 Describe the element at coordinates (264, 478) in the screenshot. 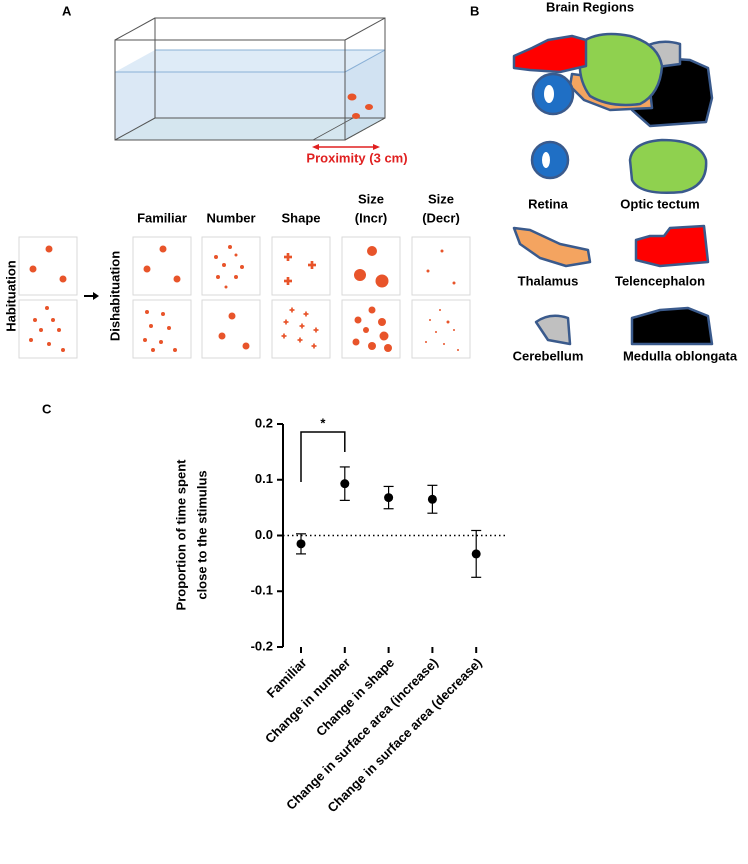

I see `y-tick-label: 0.1` at that location.